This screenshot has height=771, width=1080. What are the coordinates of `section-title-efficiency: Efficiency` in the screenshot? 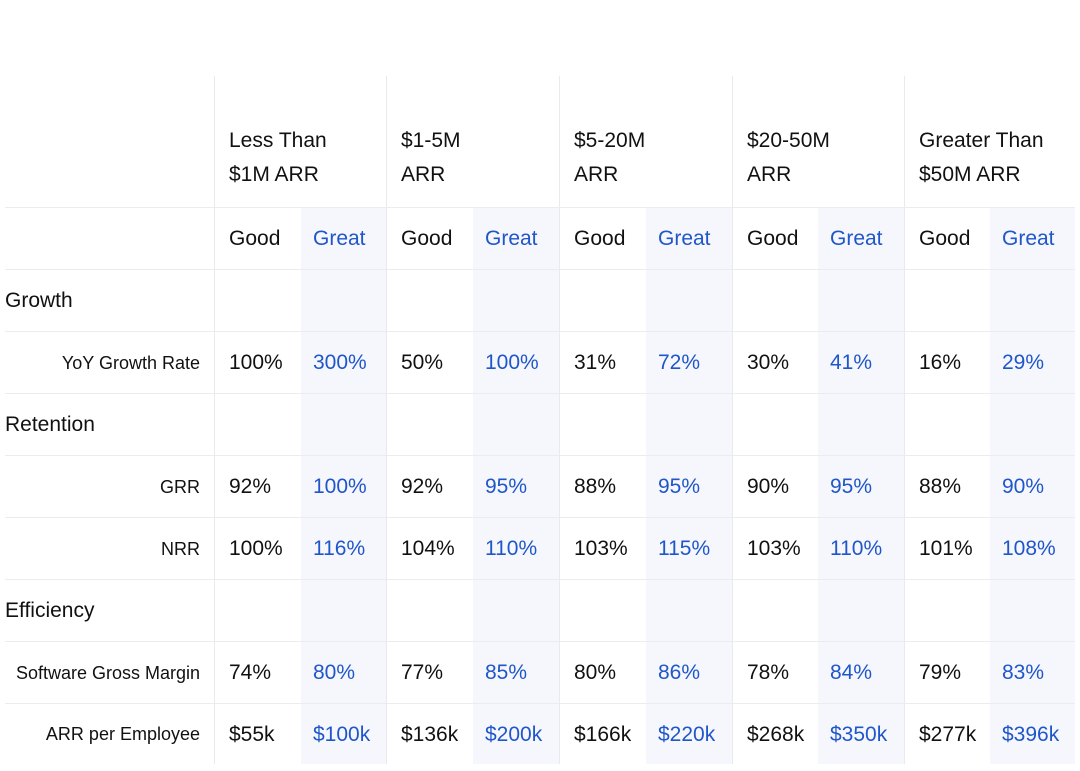 It's located at (109, 611).